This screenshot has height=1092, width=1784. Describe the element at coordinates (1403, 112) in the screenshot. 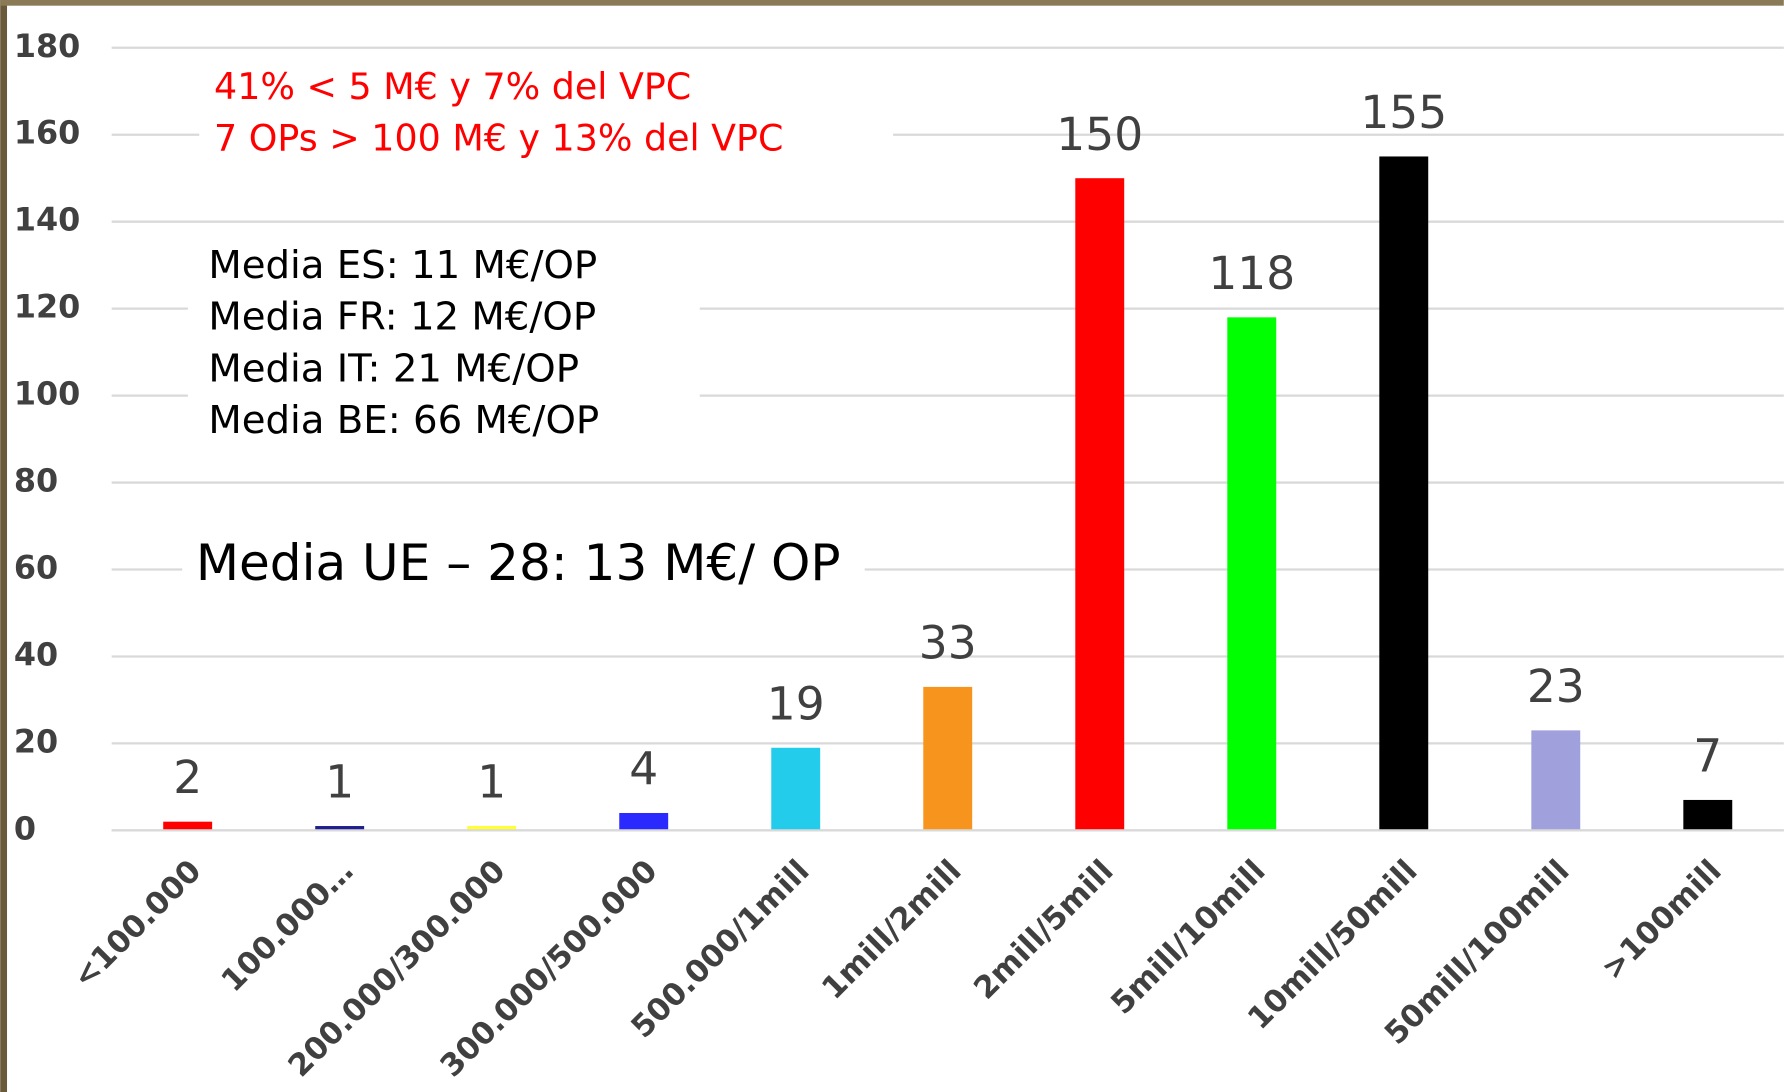

I see `value-label: 155` at that location.